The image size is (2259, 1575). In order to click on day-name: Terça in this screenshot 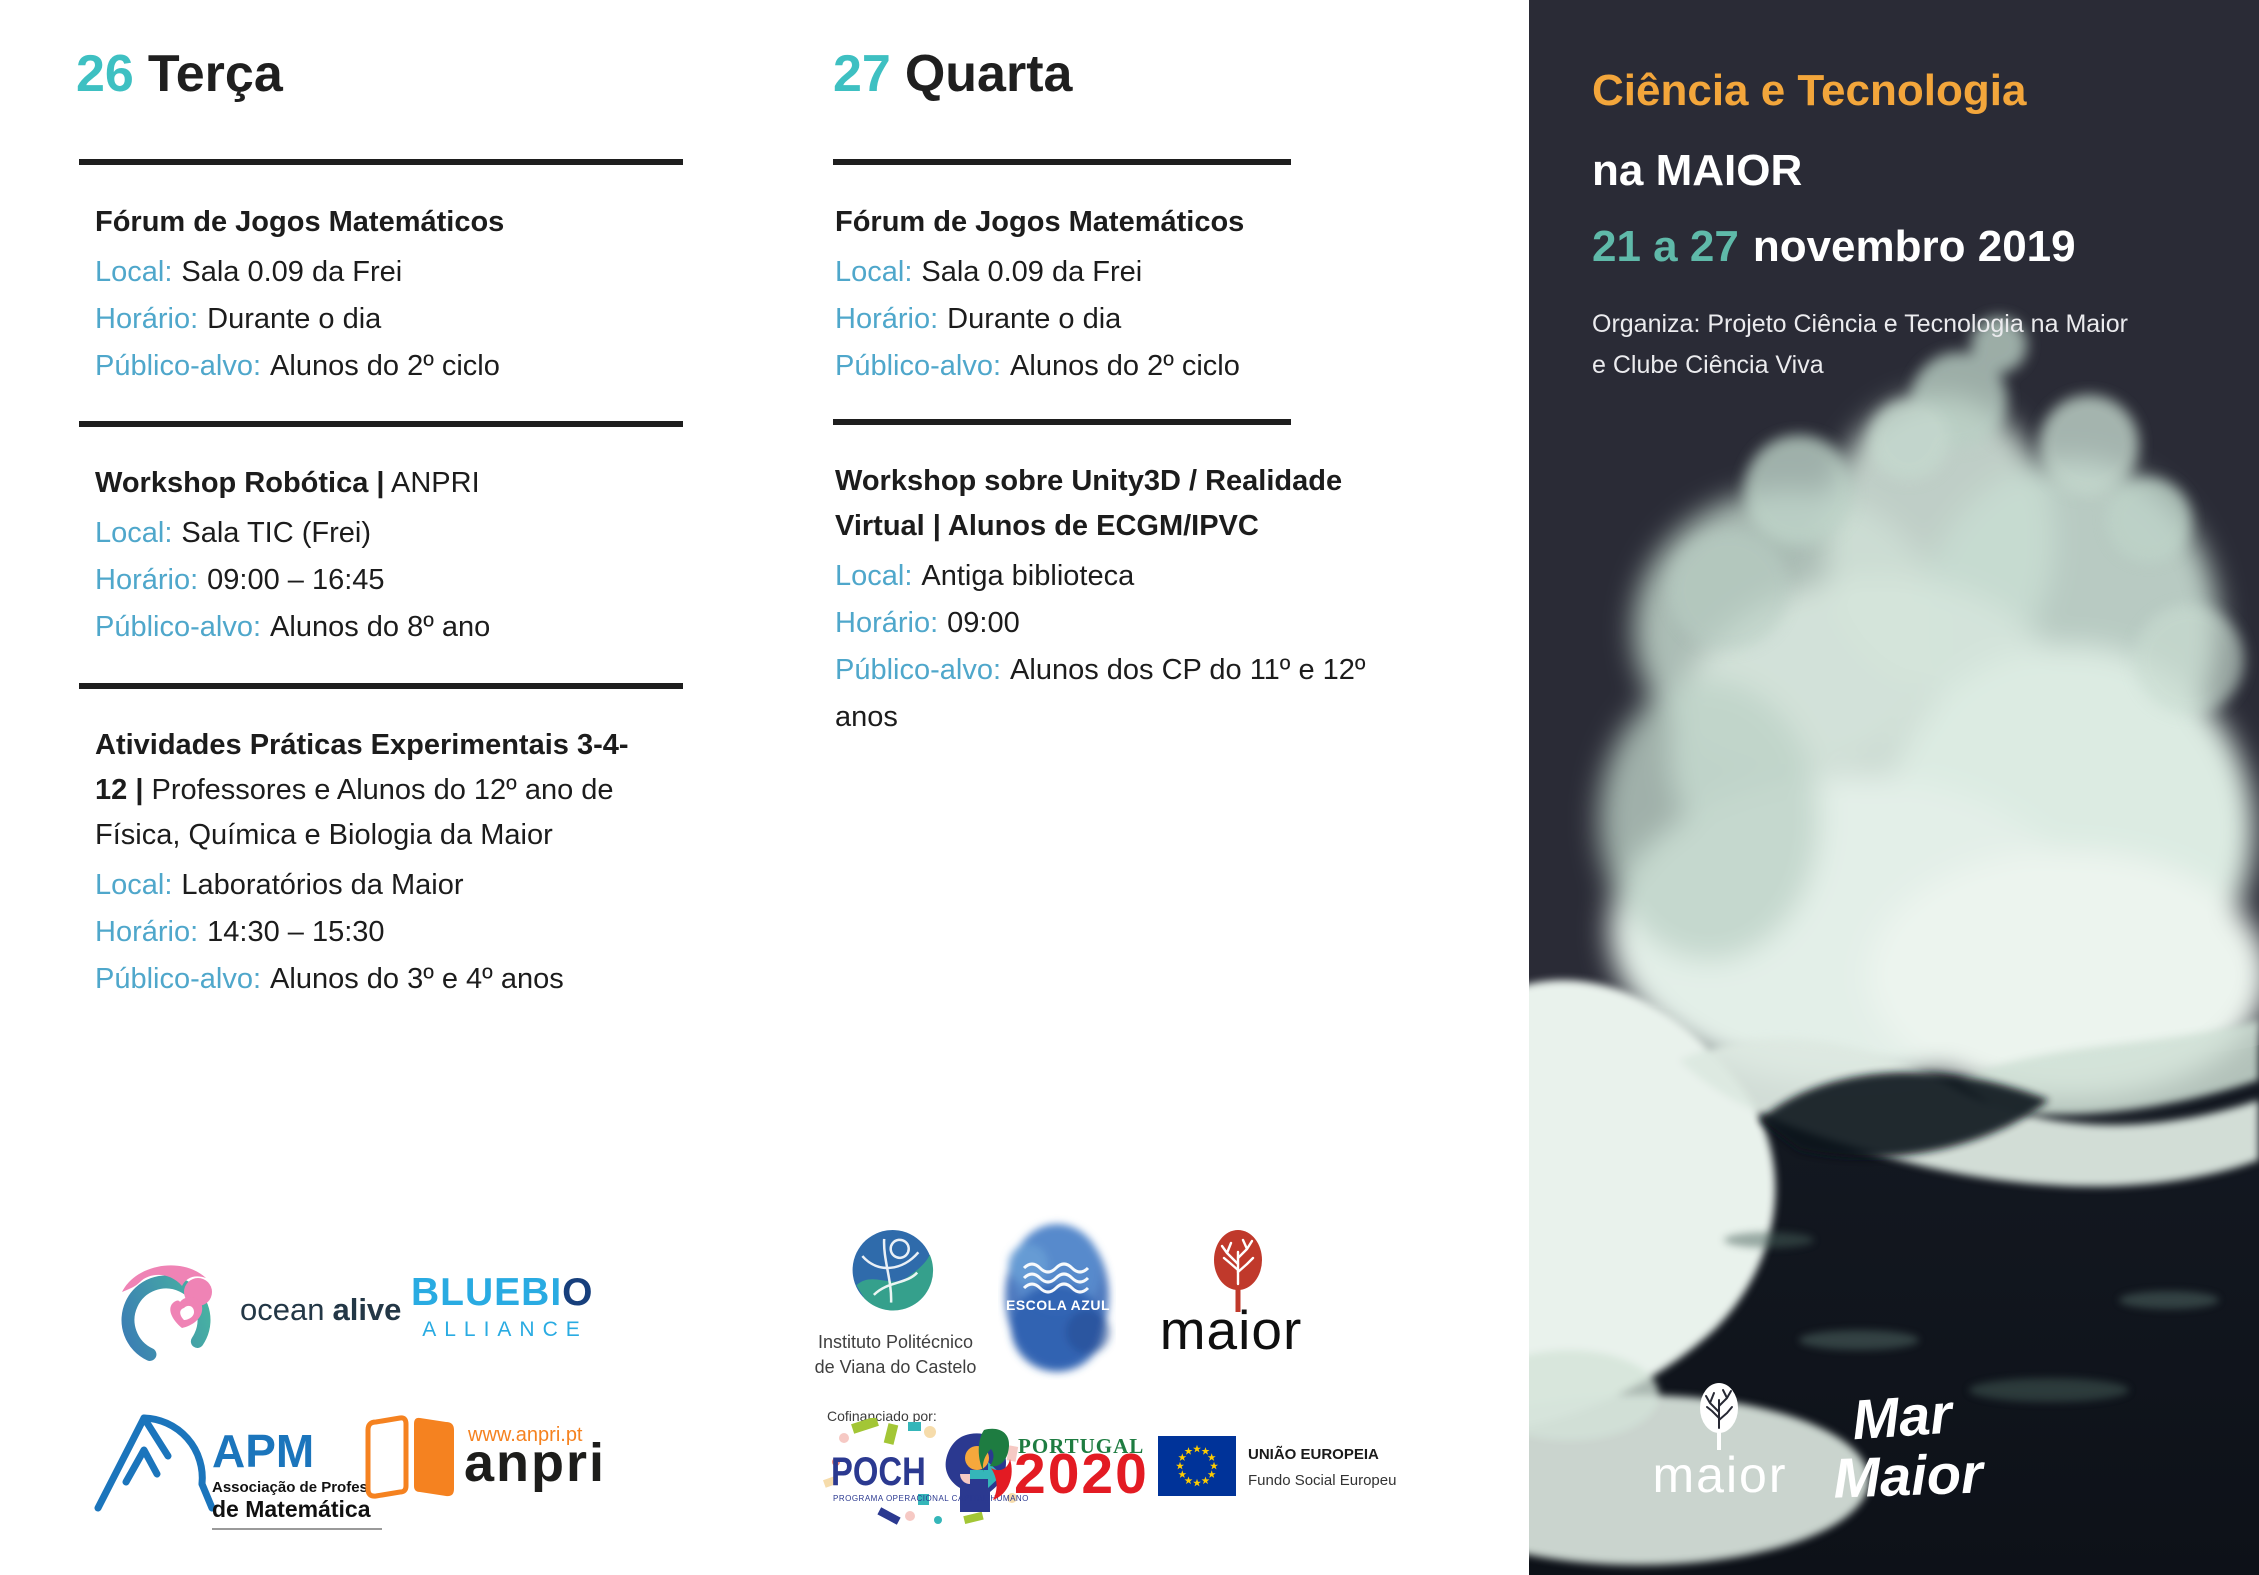, I will do `click(215, 74)`.